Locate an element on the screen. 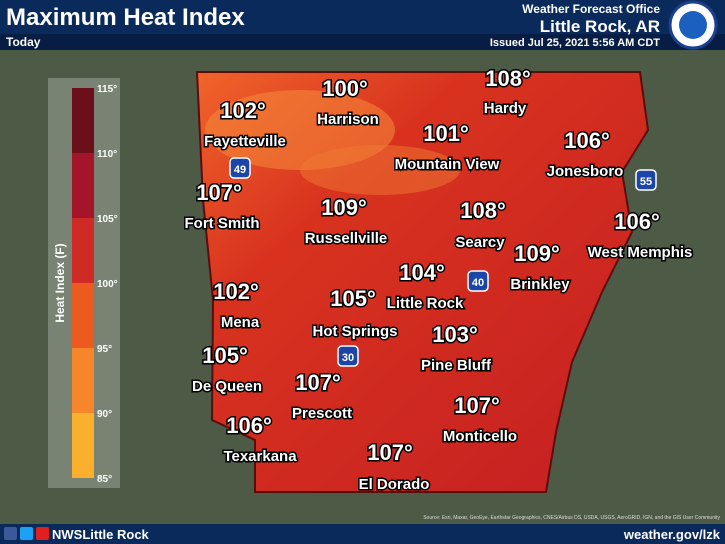 The height and width of the screenshot is (544, 725). title: Maximum Heat Index is located at coordinates (125, 17).